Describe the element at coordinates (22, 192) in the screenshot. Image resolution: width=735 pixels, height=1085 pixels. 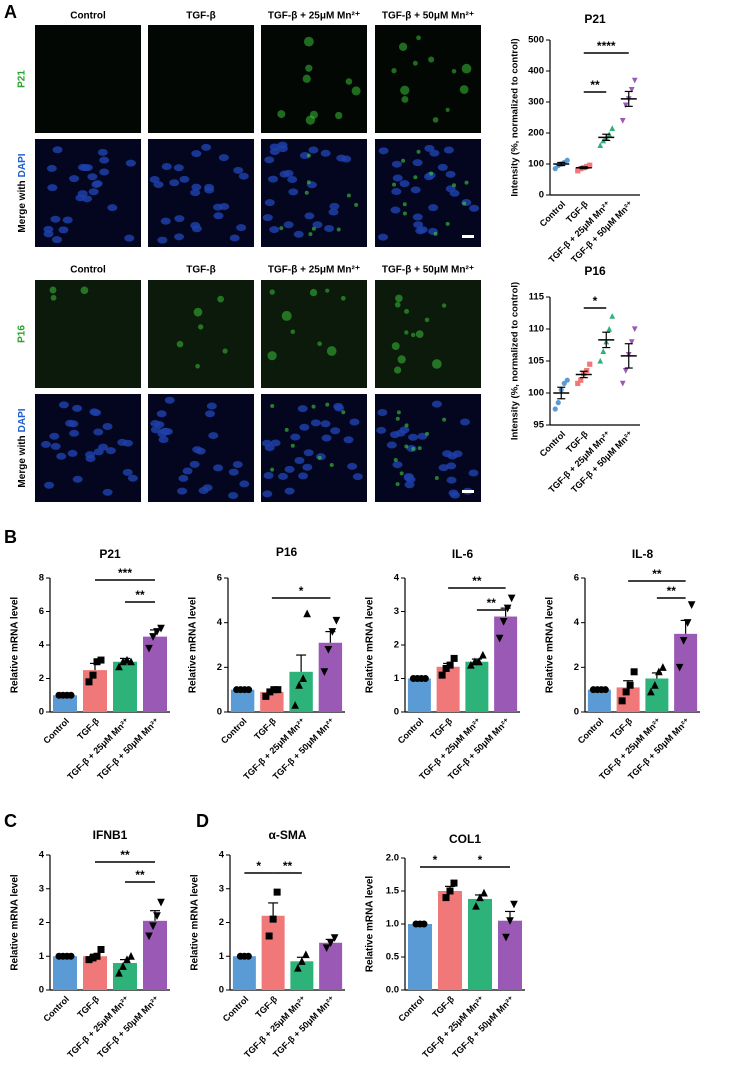
I see `row-label: Merge with DAPI` at that location.